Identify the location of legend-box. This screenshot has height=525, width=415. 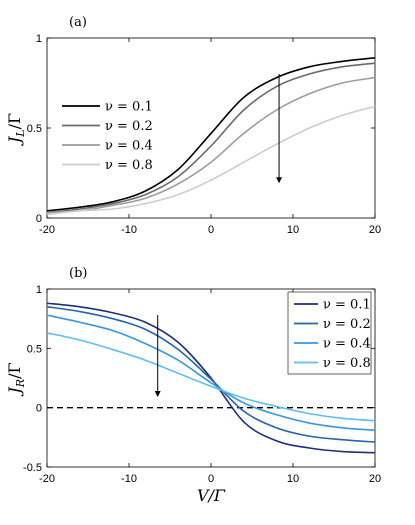
(329, 333).